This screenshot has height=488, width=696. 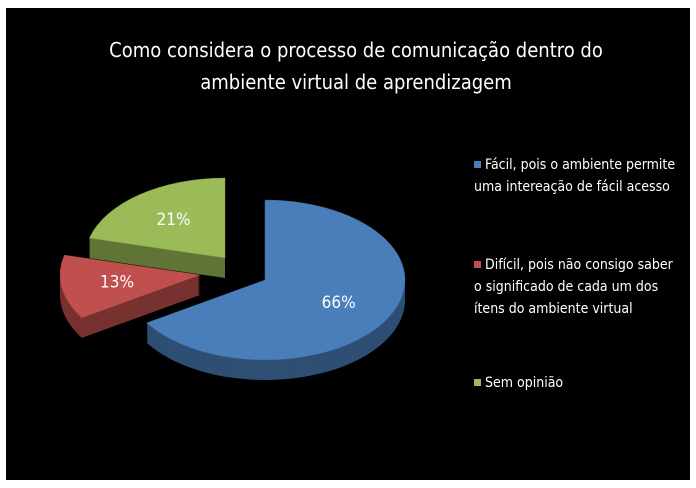 I want to click on data-label: 21%, so click(x=174, y=220).